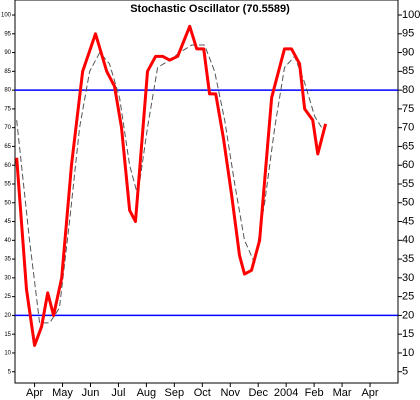 This screenshot has height=400, width=420. What do you see at coordinates (175, 393) in the screenshot?
I see `x-tick-label: Sep` at bounding box center [175, 393].